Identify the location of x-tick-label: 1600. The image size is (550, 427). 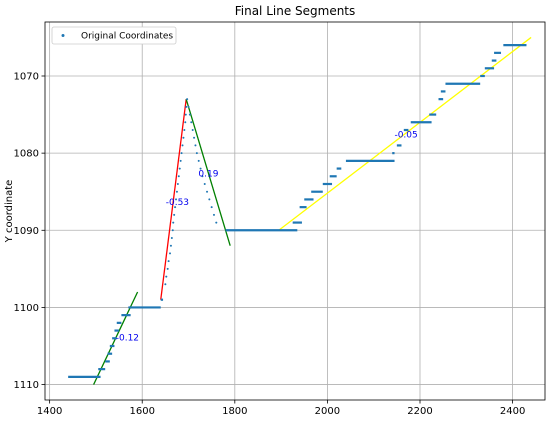
(141, 411).